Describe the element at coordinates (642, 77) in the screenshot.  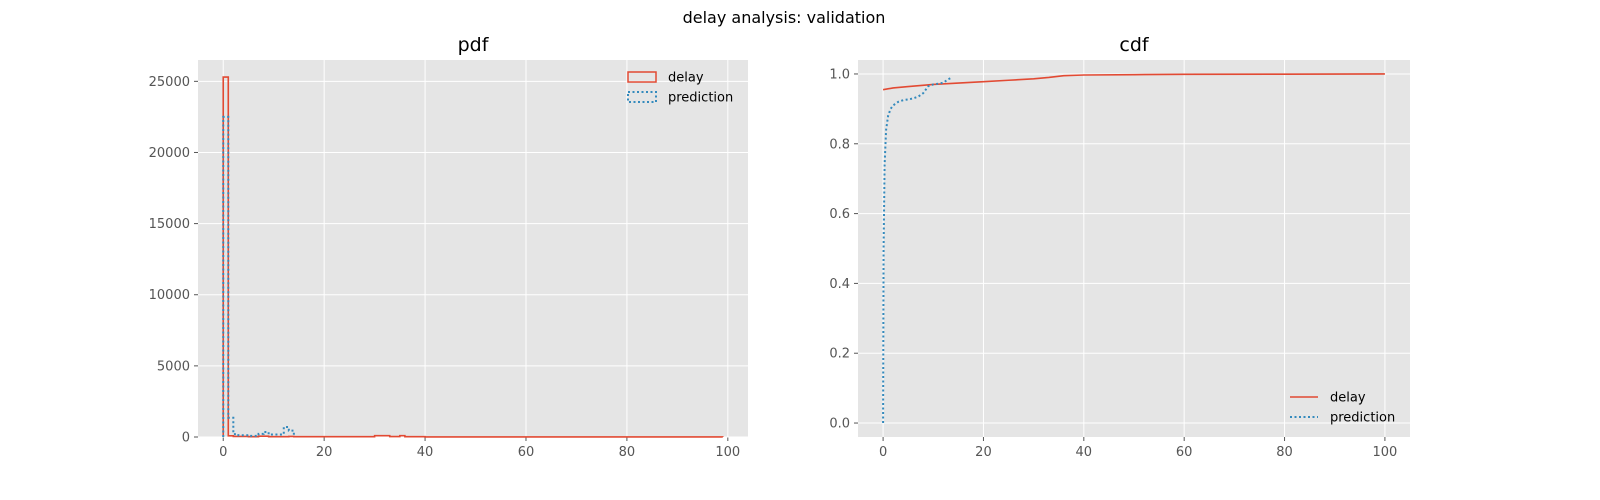
I see `legend-swatch-delay` at that location.